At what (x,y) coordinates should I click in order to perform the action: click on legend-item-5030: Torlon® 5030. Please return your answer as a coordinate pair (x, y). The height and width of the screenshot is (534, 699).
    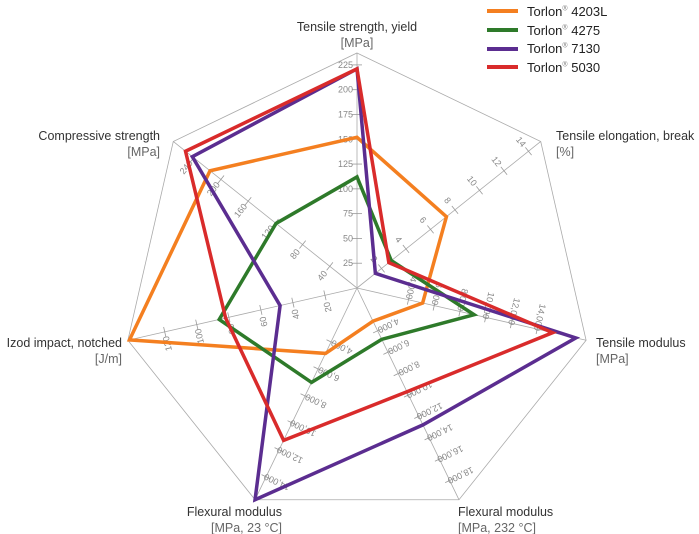
    Looking at the image, I should click on (547, 67).